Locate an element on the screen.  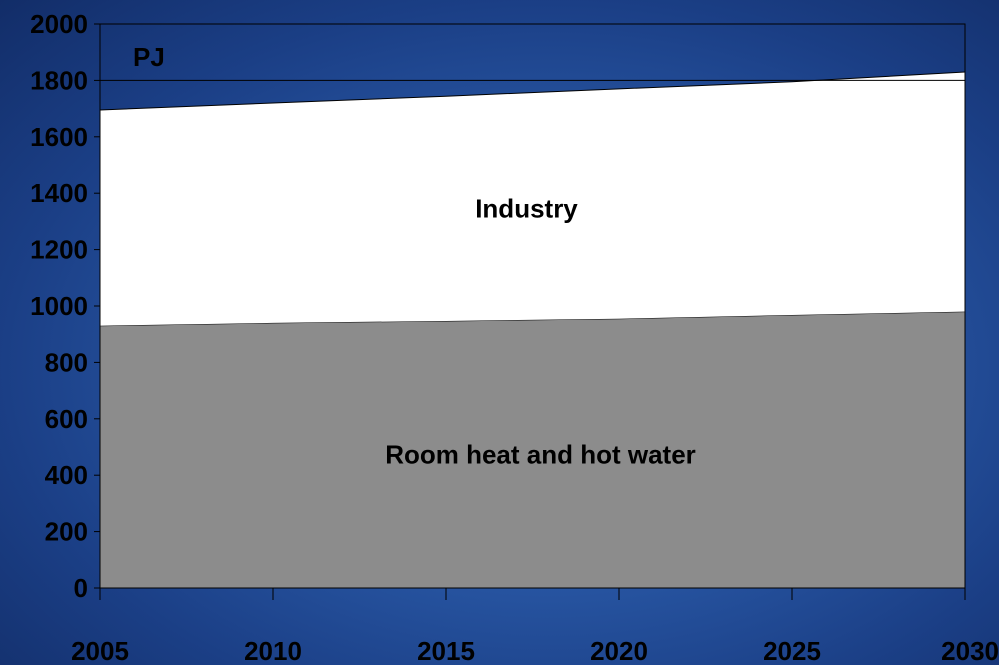
x-tick-label: 2025 is located at coordinates (792, 650).